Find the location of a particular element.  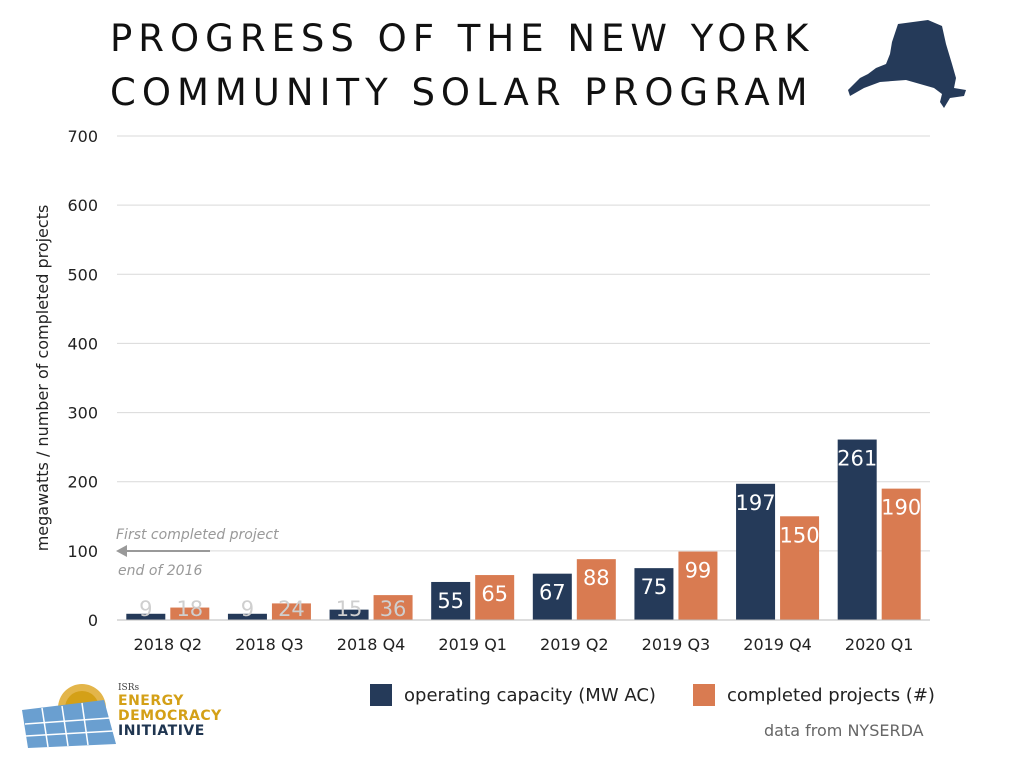

x-tick-label-2: 2018 Q4 is located at coordinates (371, 644).